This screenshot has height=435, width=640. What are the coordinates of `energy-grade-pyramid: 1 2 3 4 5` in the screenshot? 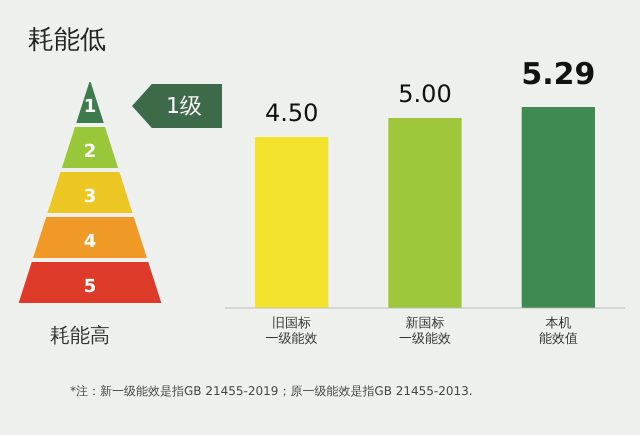 It's located at (90, 192).